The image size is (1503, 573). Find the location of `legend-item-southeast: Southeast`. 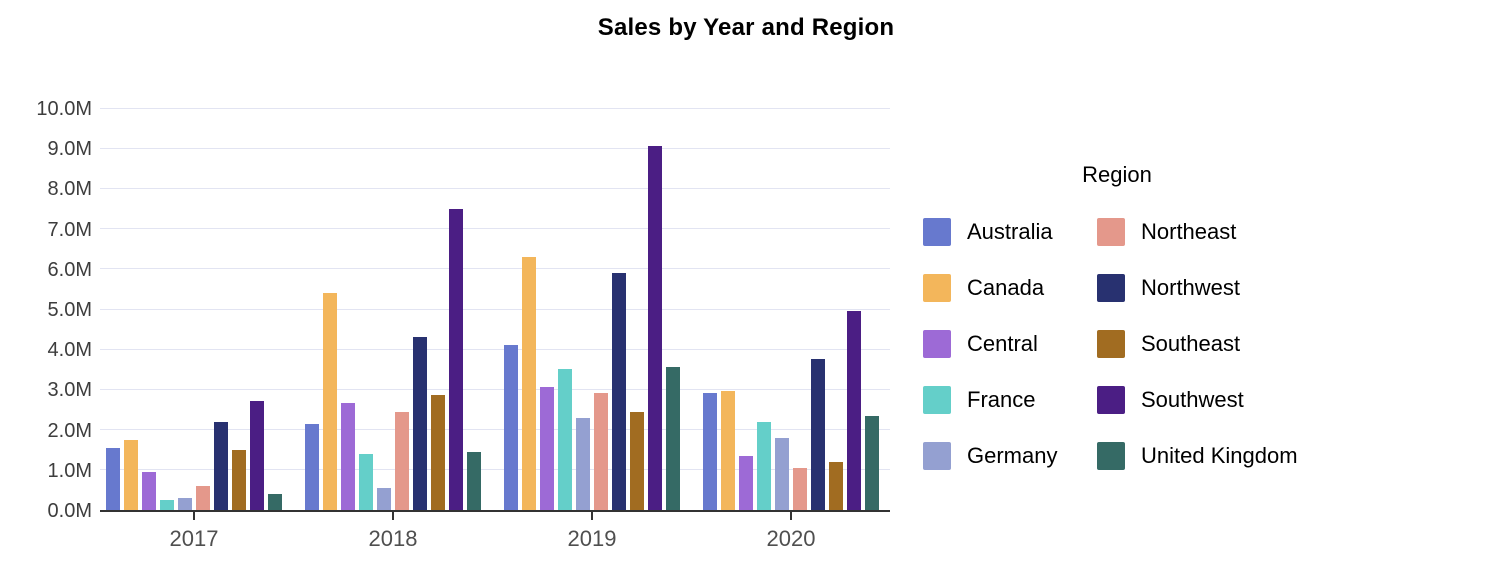

legend-item-southeast: Southeast is located at coordinates (1197, 344).